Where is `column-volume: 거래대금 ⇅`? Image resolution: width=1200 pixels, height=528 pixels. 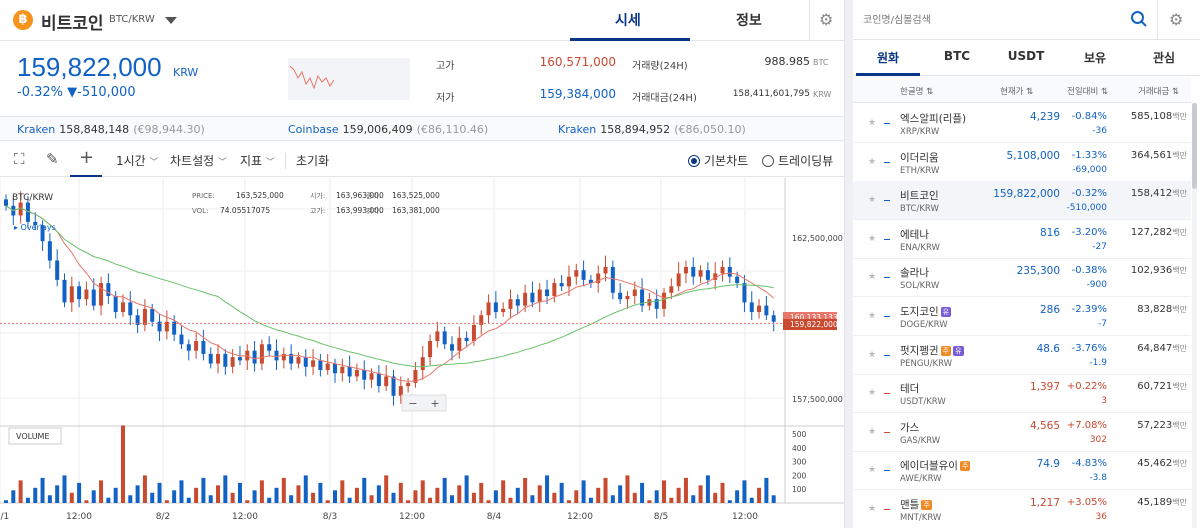
column-volume: 거래대금 ⇅ is located at coordinates (1159, 92).